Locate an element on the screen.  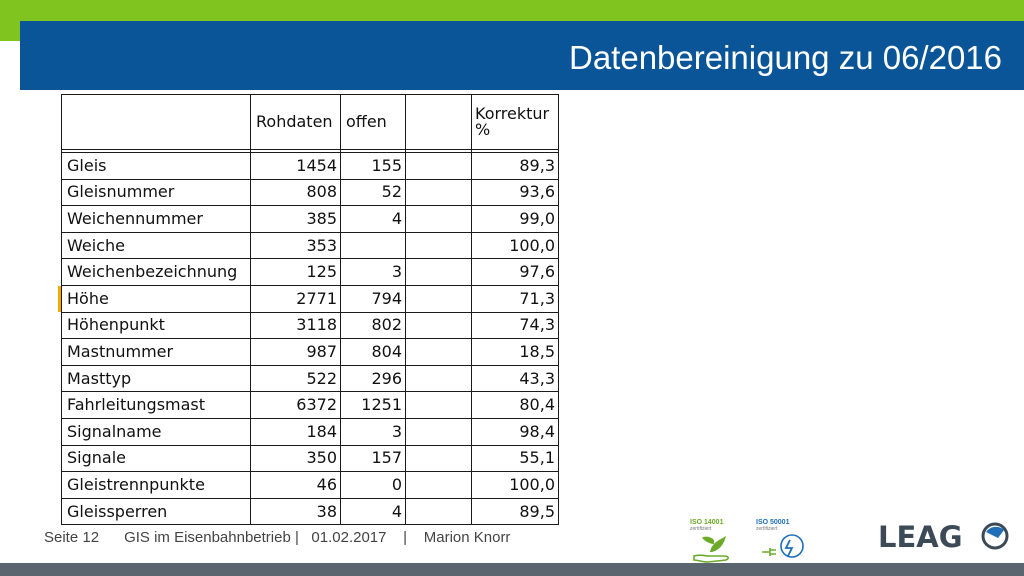
table-row: Fahrleitungsmast 6372 1251 80,4 is located at coordinates (310, 405).